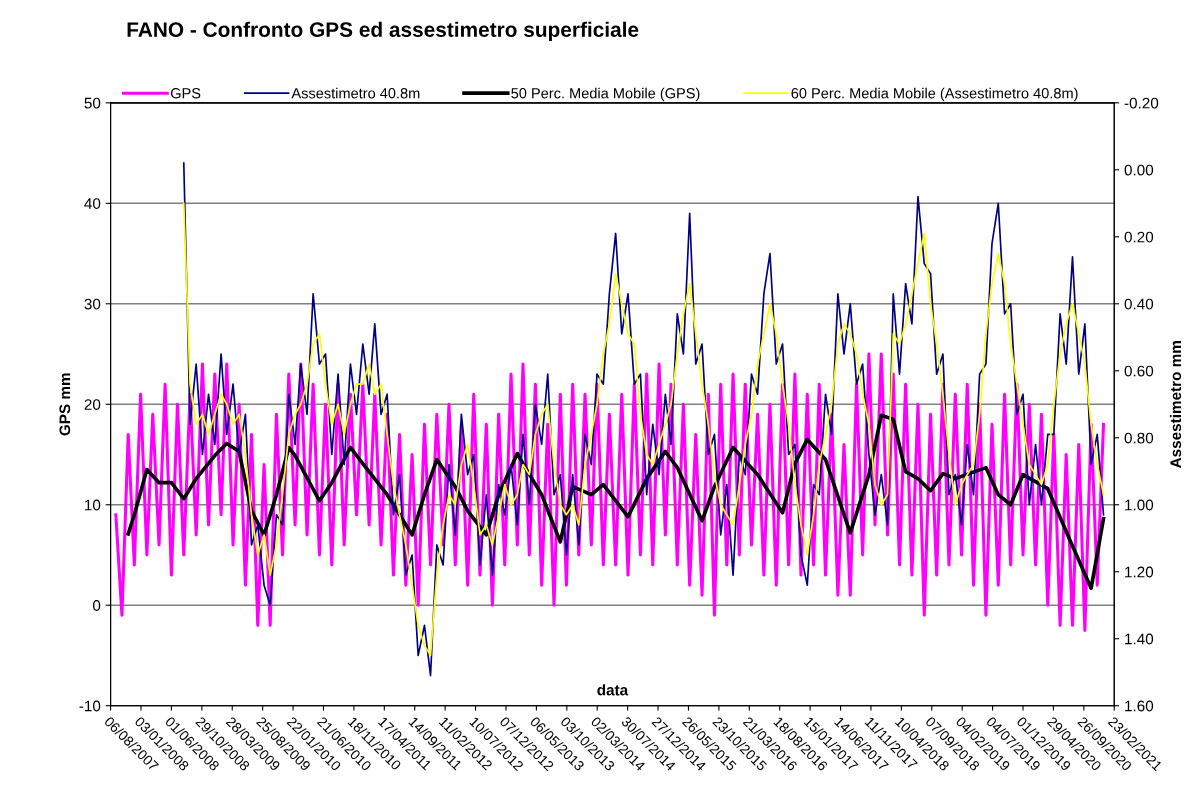 This screenshot has width=1202, height=785. I want to click on y-tick-label: 20, so click(92, 404).